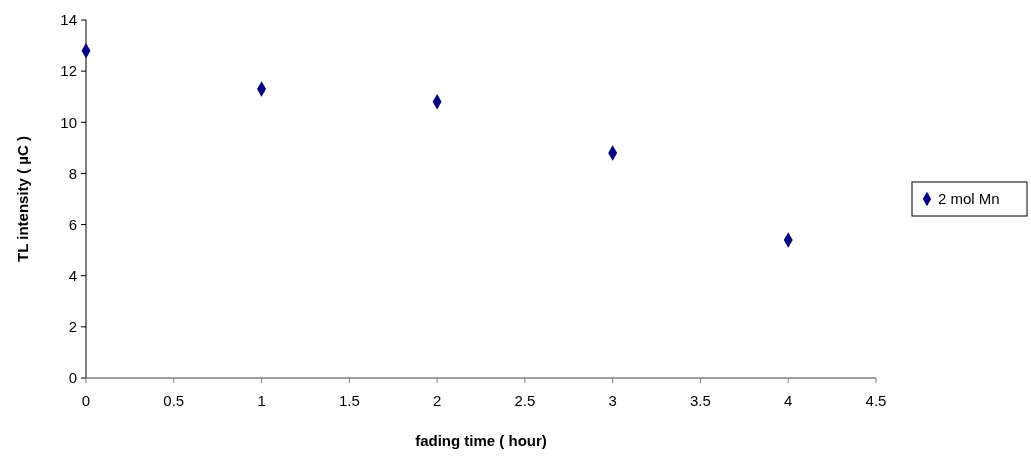 The image size is (1031, 461). What do you see at coordinates (876, 400) in the screenshot?
I see `x-tick-label: 4.5` at bounding box center [876, 400].